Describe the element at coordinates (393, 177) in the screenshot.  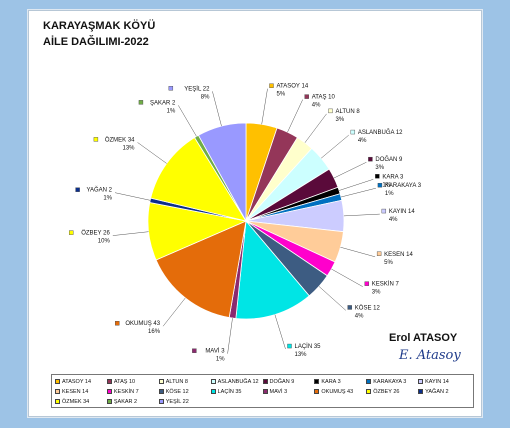
I see `label-name-value: KARA 3` at that location.